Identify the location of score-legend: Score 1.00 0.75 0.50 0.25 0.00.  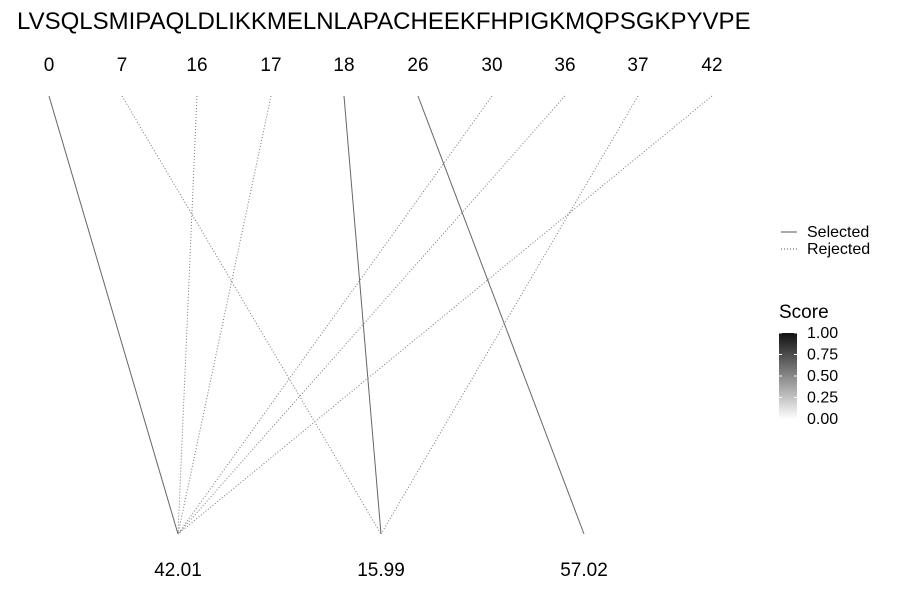
(808, 365).